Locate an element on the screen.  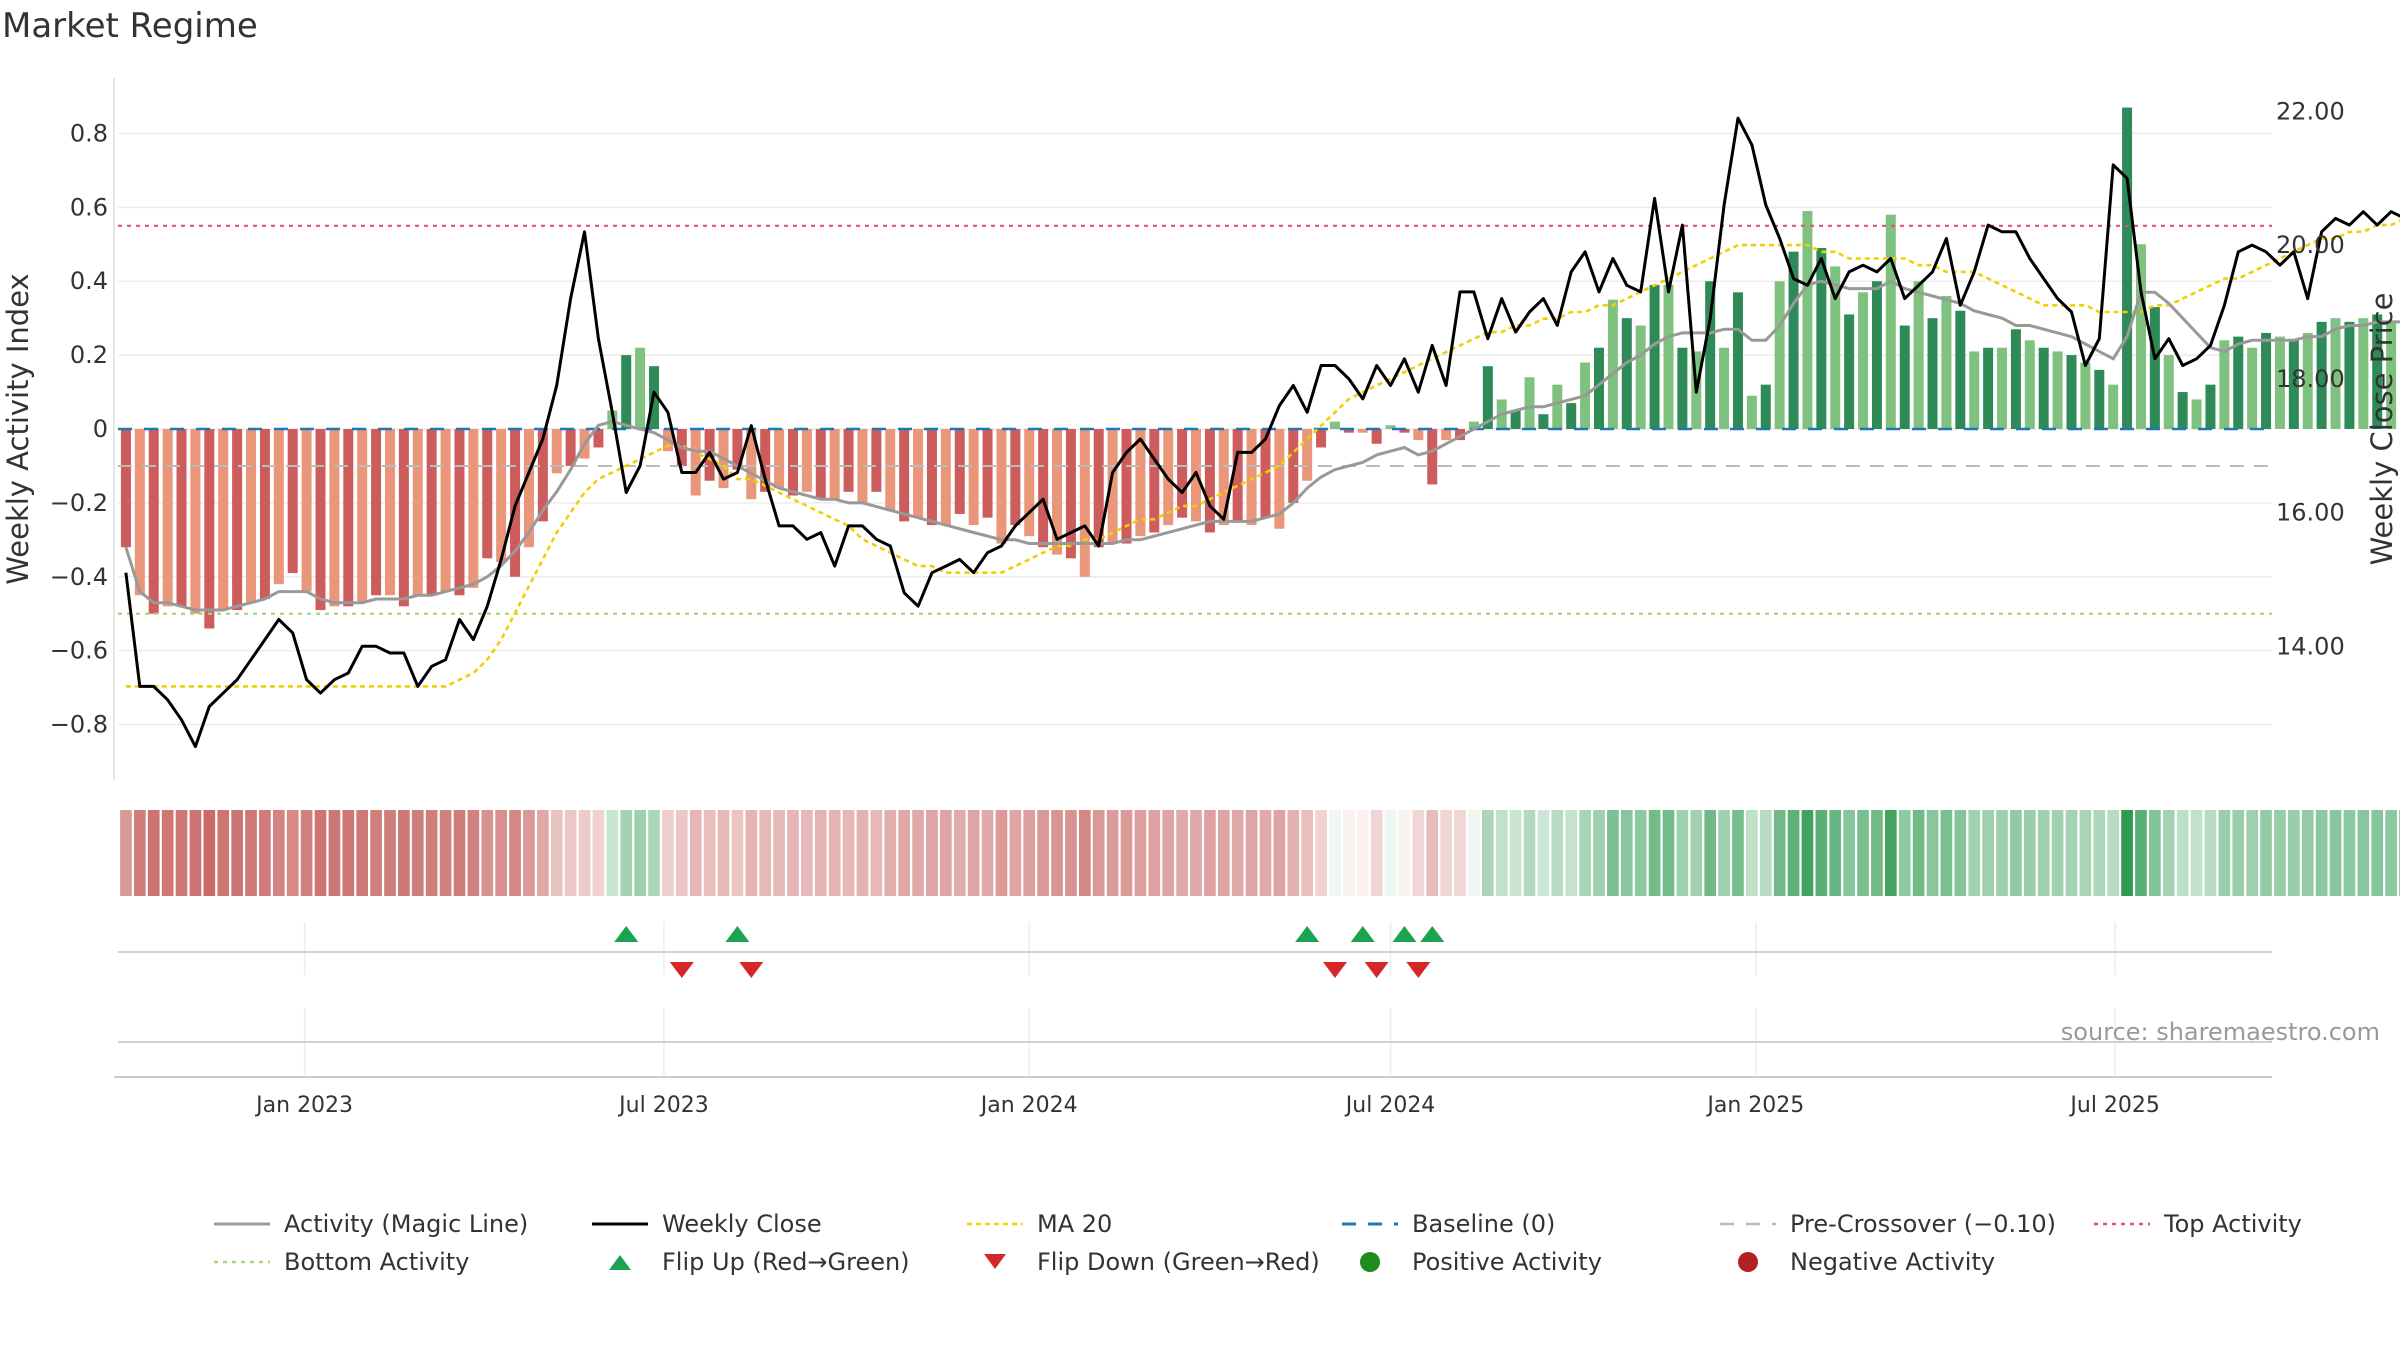
lower-panel is located at coordinates (1193, 1059).